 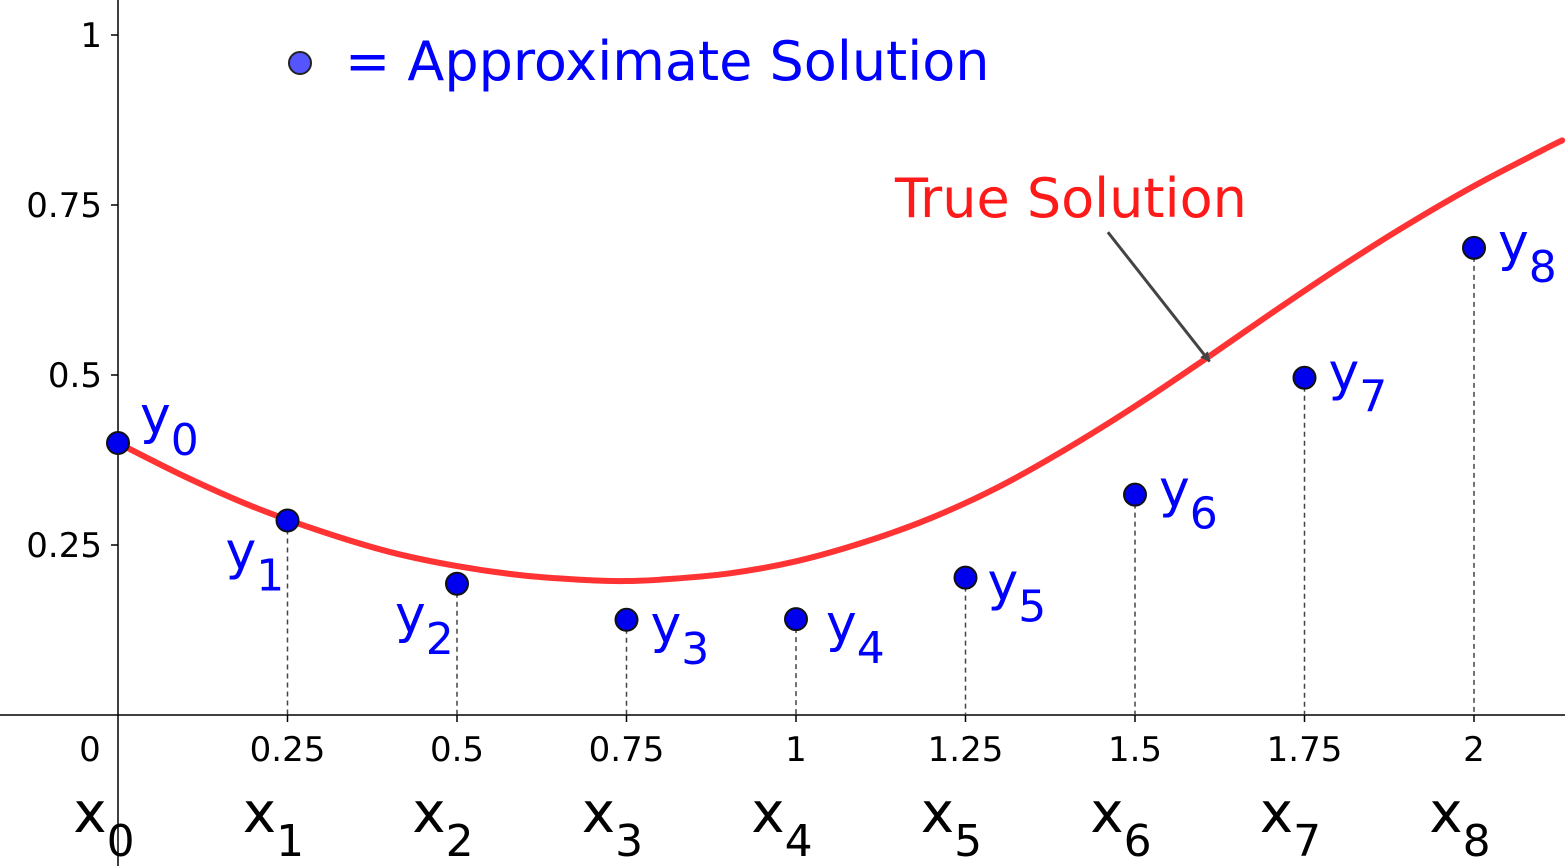 I want to click on approx-point-label: y5, so click(x=1017, y=593).